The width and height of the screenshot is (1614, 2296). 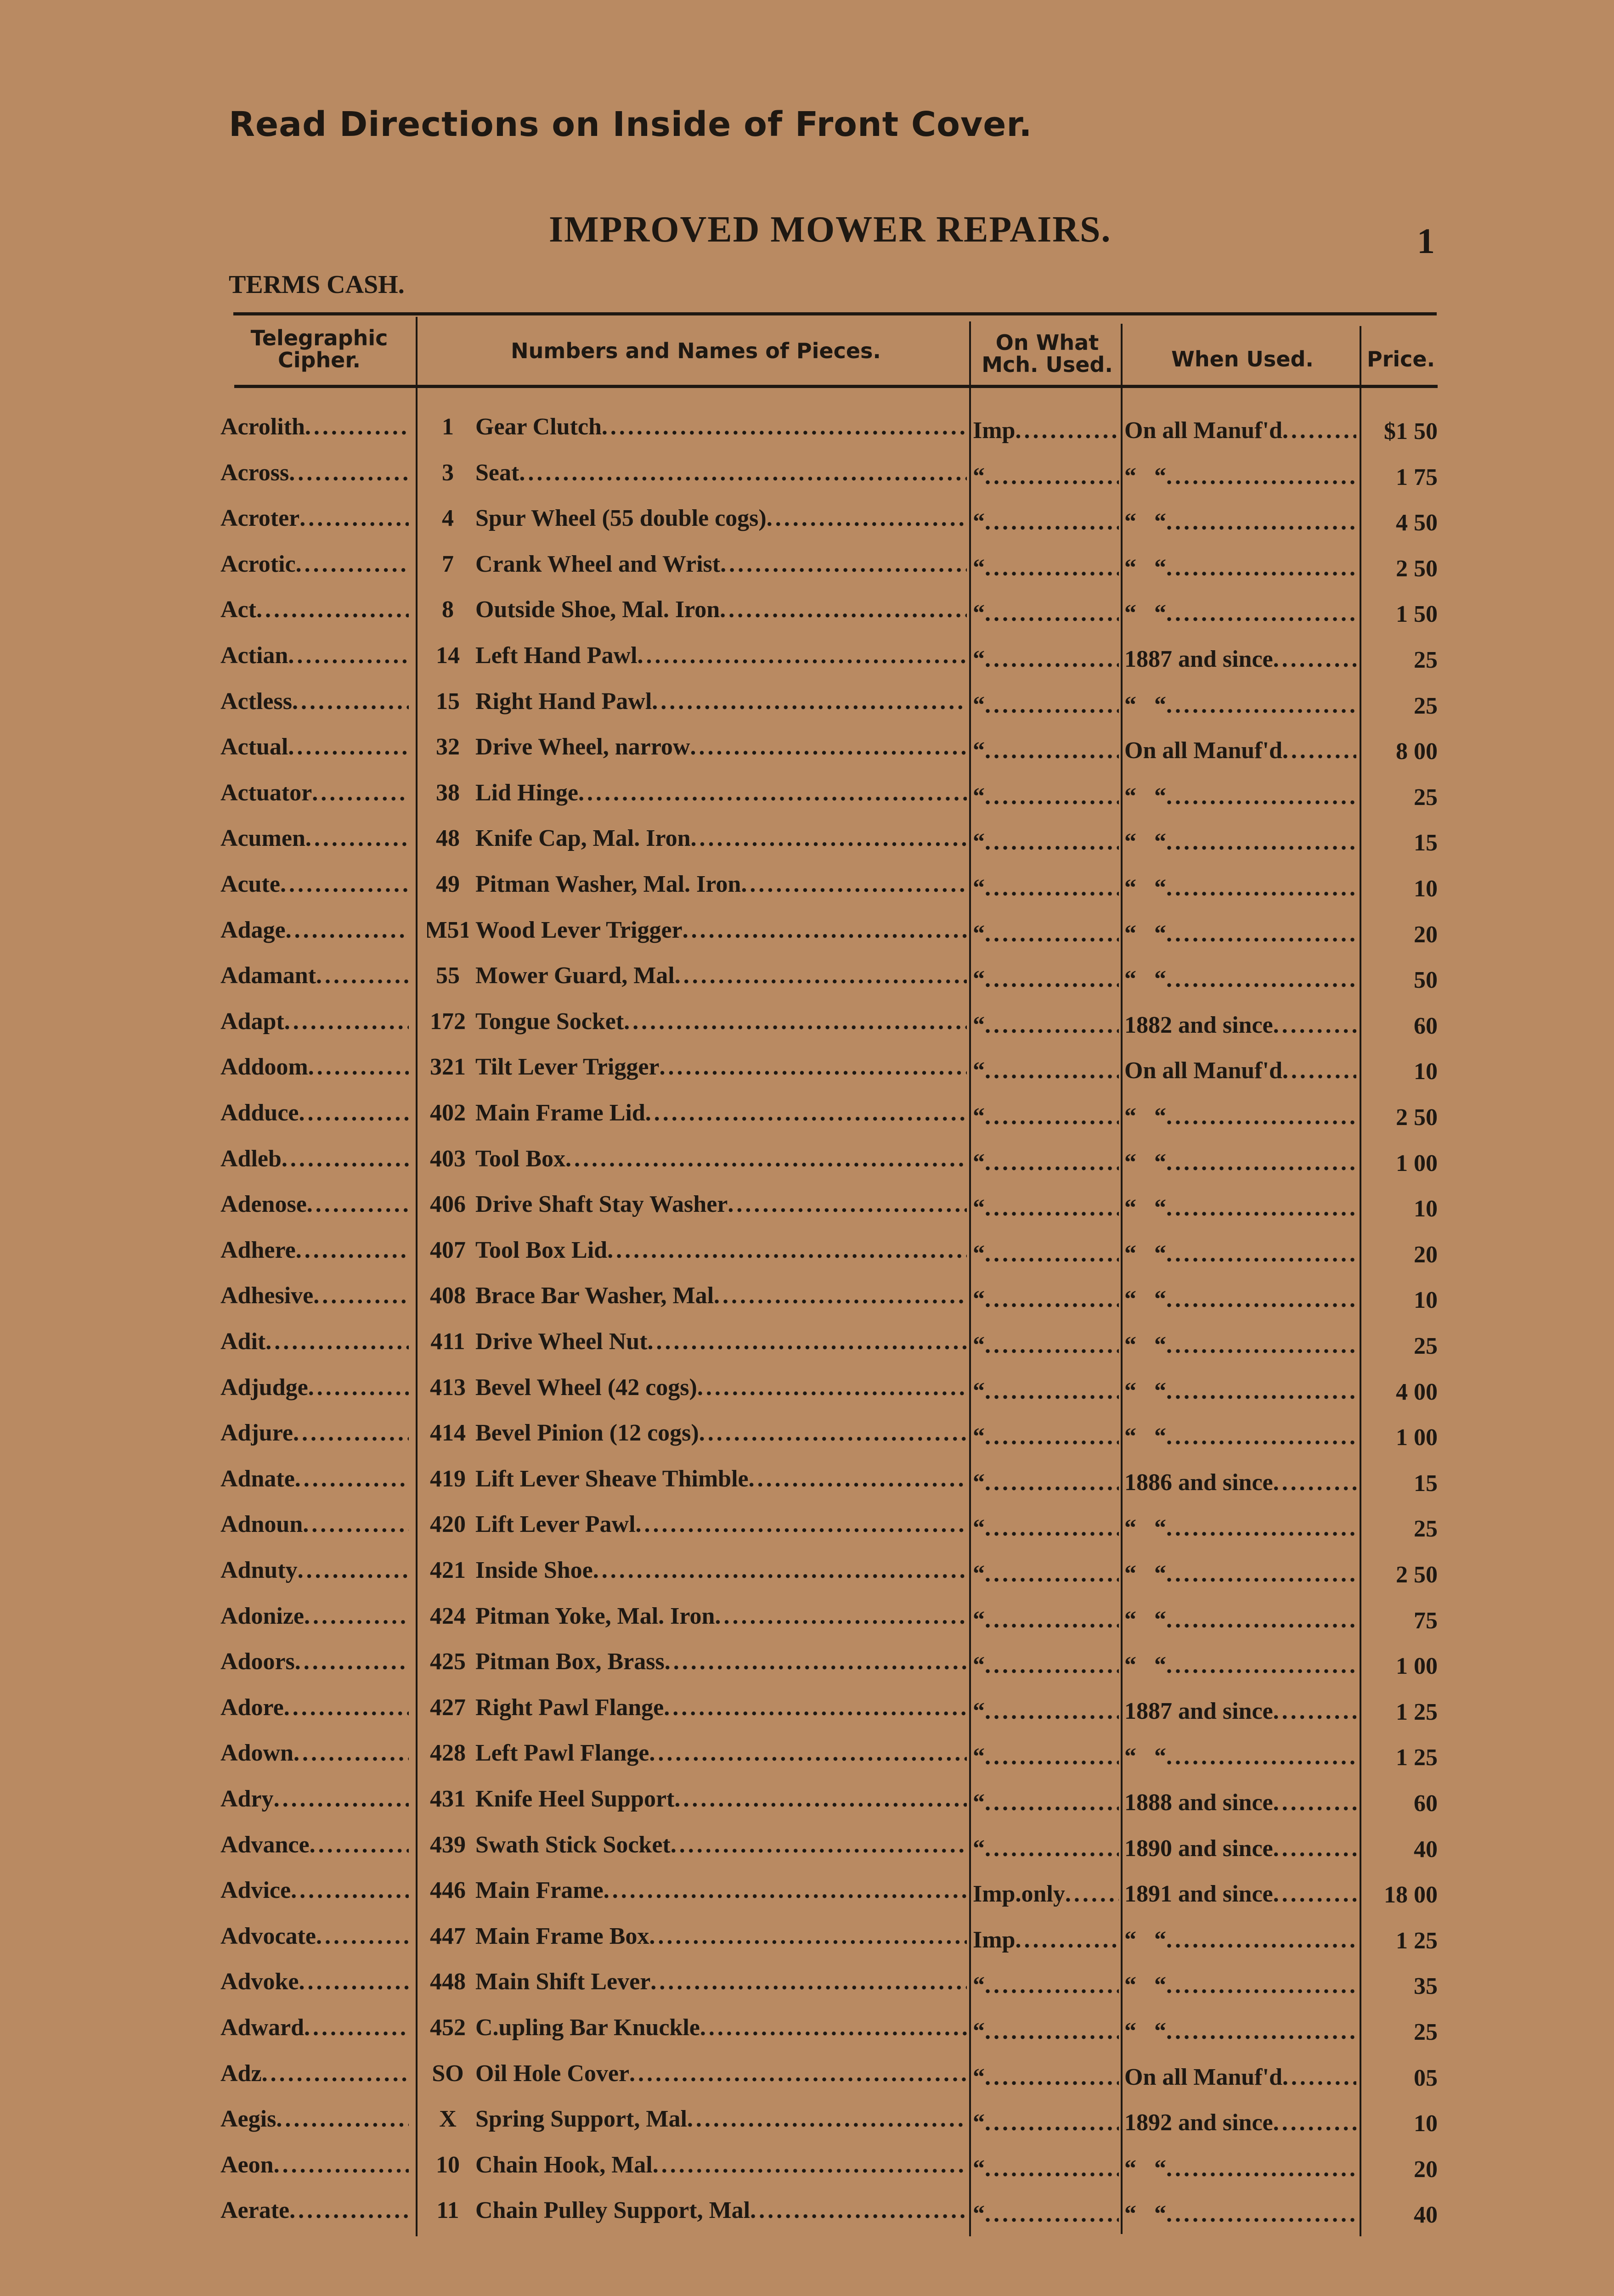 I want to click on when-used-text: 1887 and since, so click(x=1198, y=659).